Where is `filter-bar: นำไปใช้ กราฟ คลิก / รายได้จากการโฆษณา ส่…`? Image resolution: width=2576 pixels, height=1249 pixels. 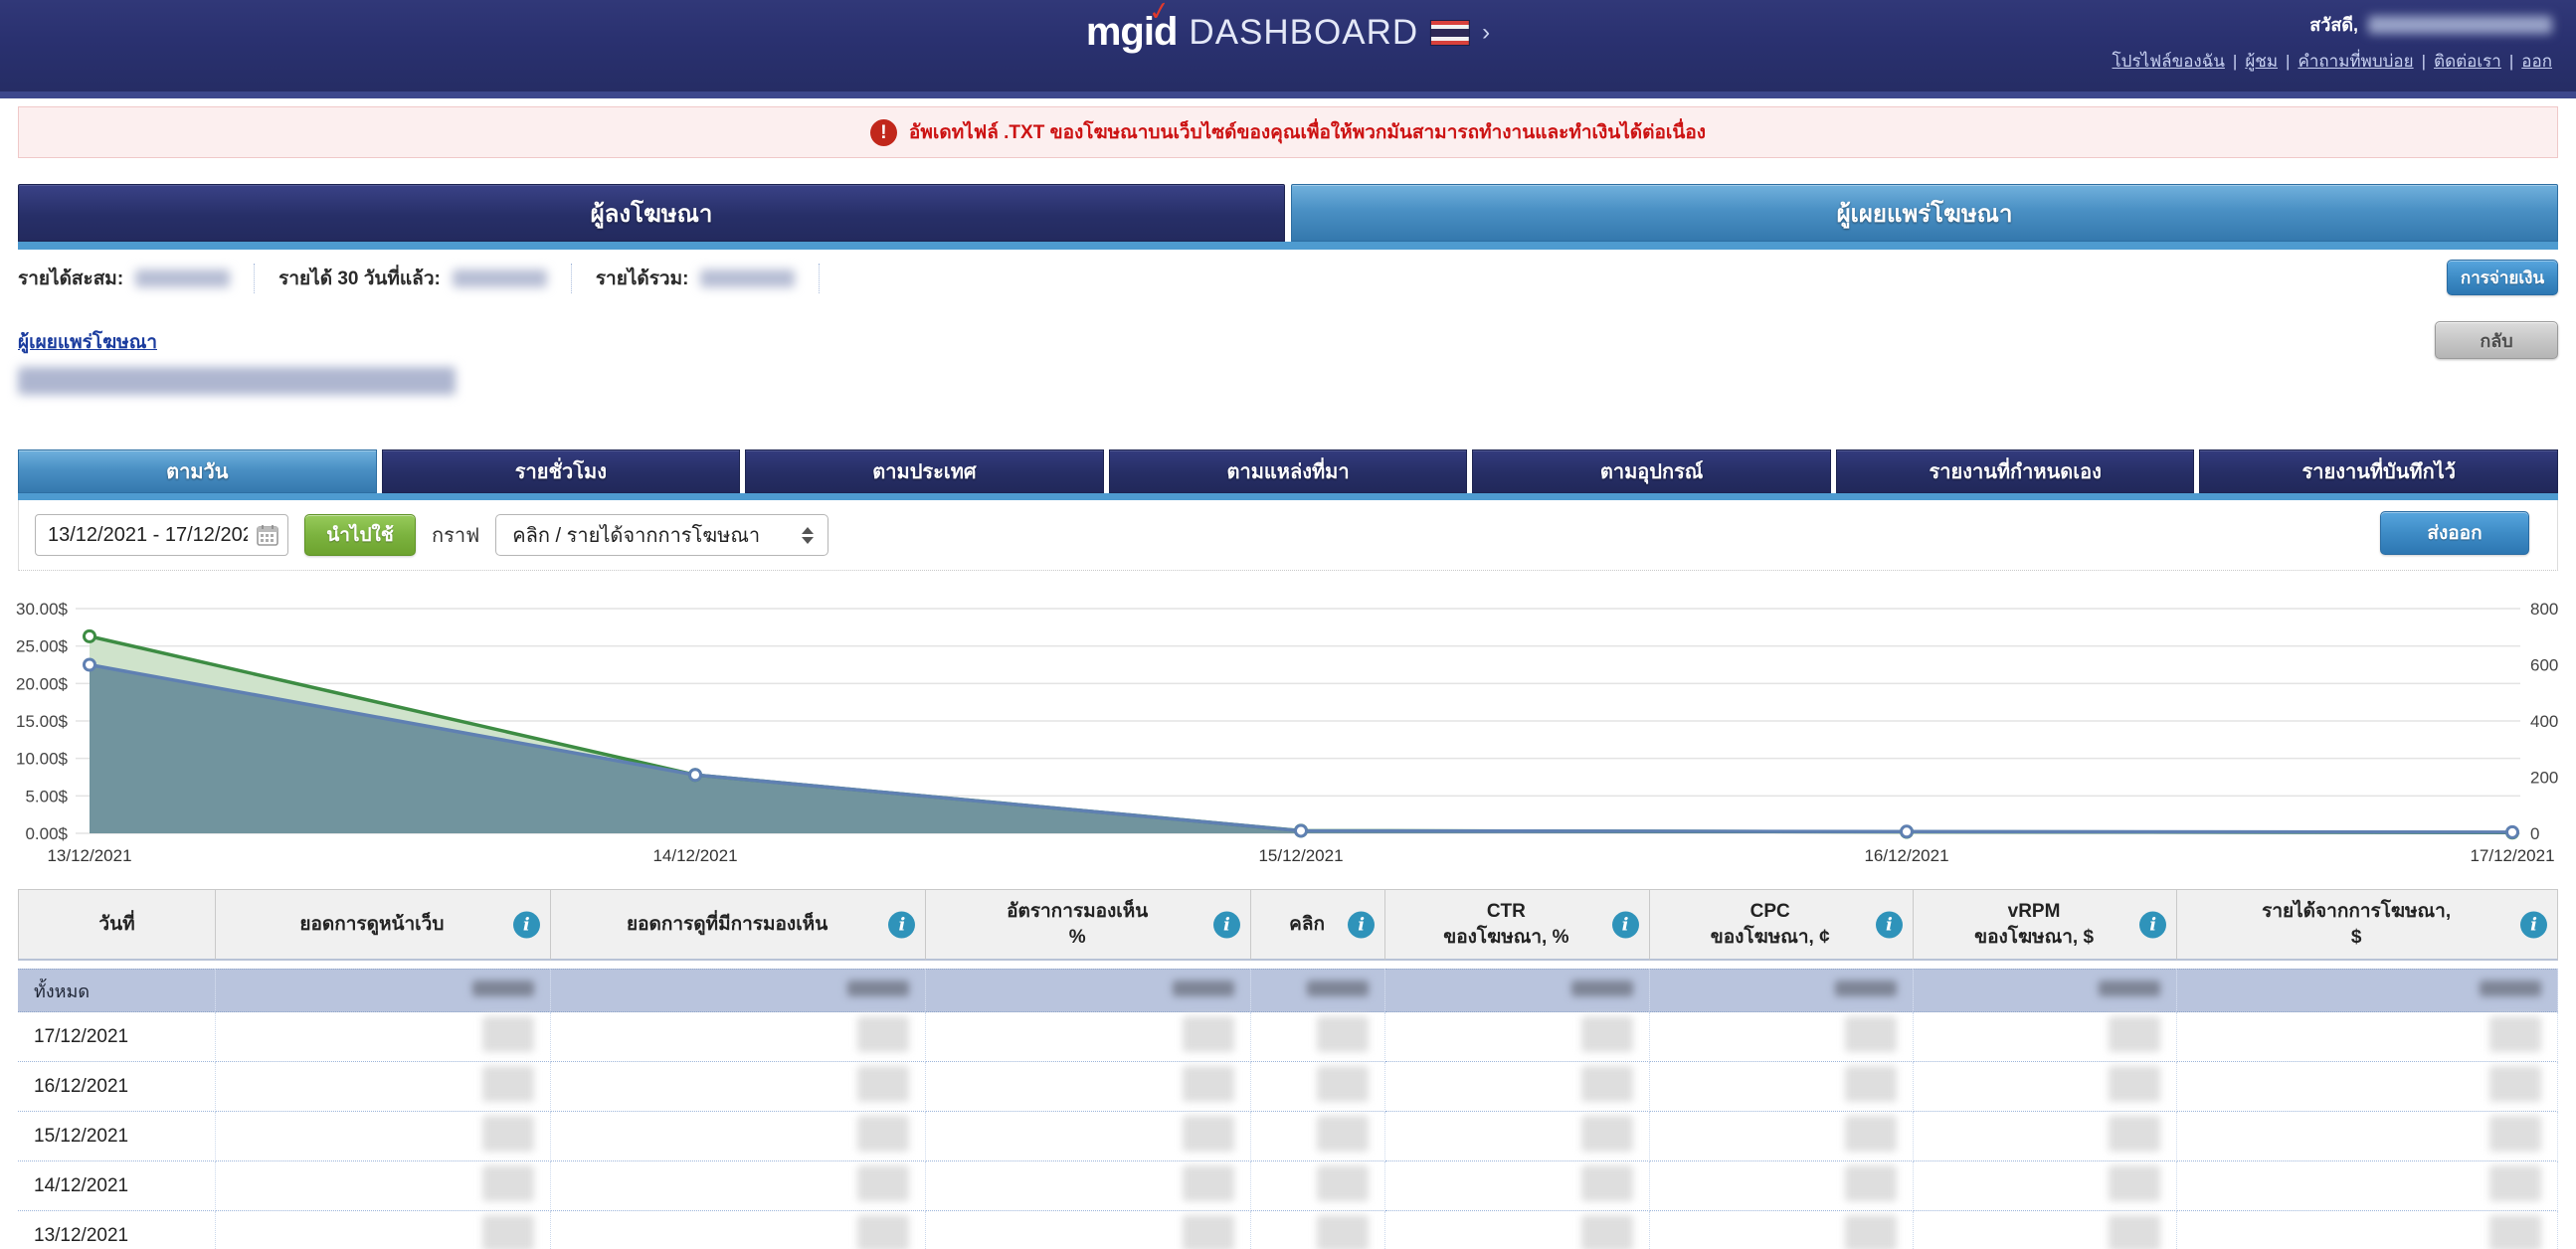
filter-bar: นำไปใช้ กราฟ คลิก / รายได้จากการโฆษณา ส่… is located at coordinates (1288, 535).